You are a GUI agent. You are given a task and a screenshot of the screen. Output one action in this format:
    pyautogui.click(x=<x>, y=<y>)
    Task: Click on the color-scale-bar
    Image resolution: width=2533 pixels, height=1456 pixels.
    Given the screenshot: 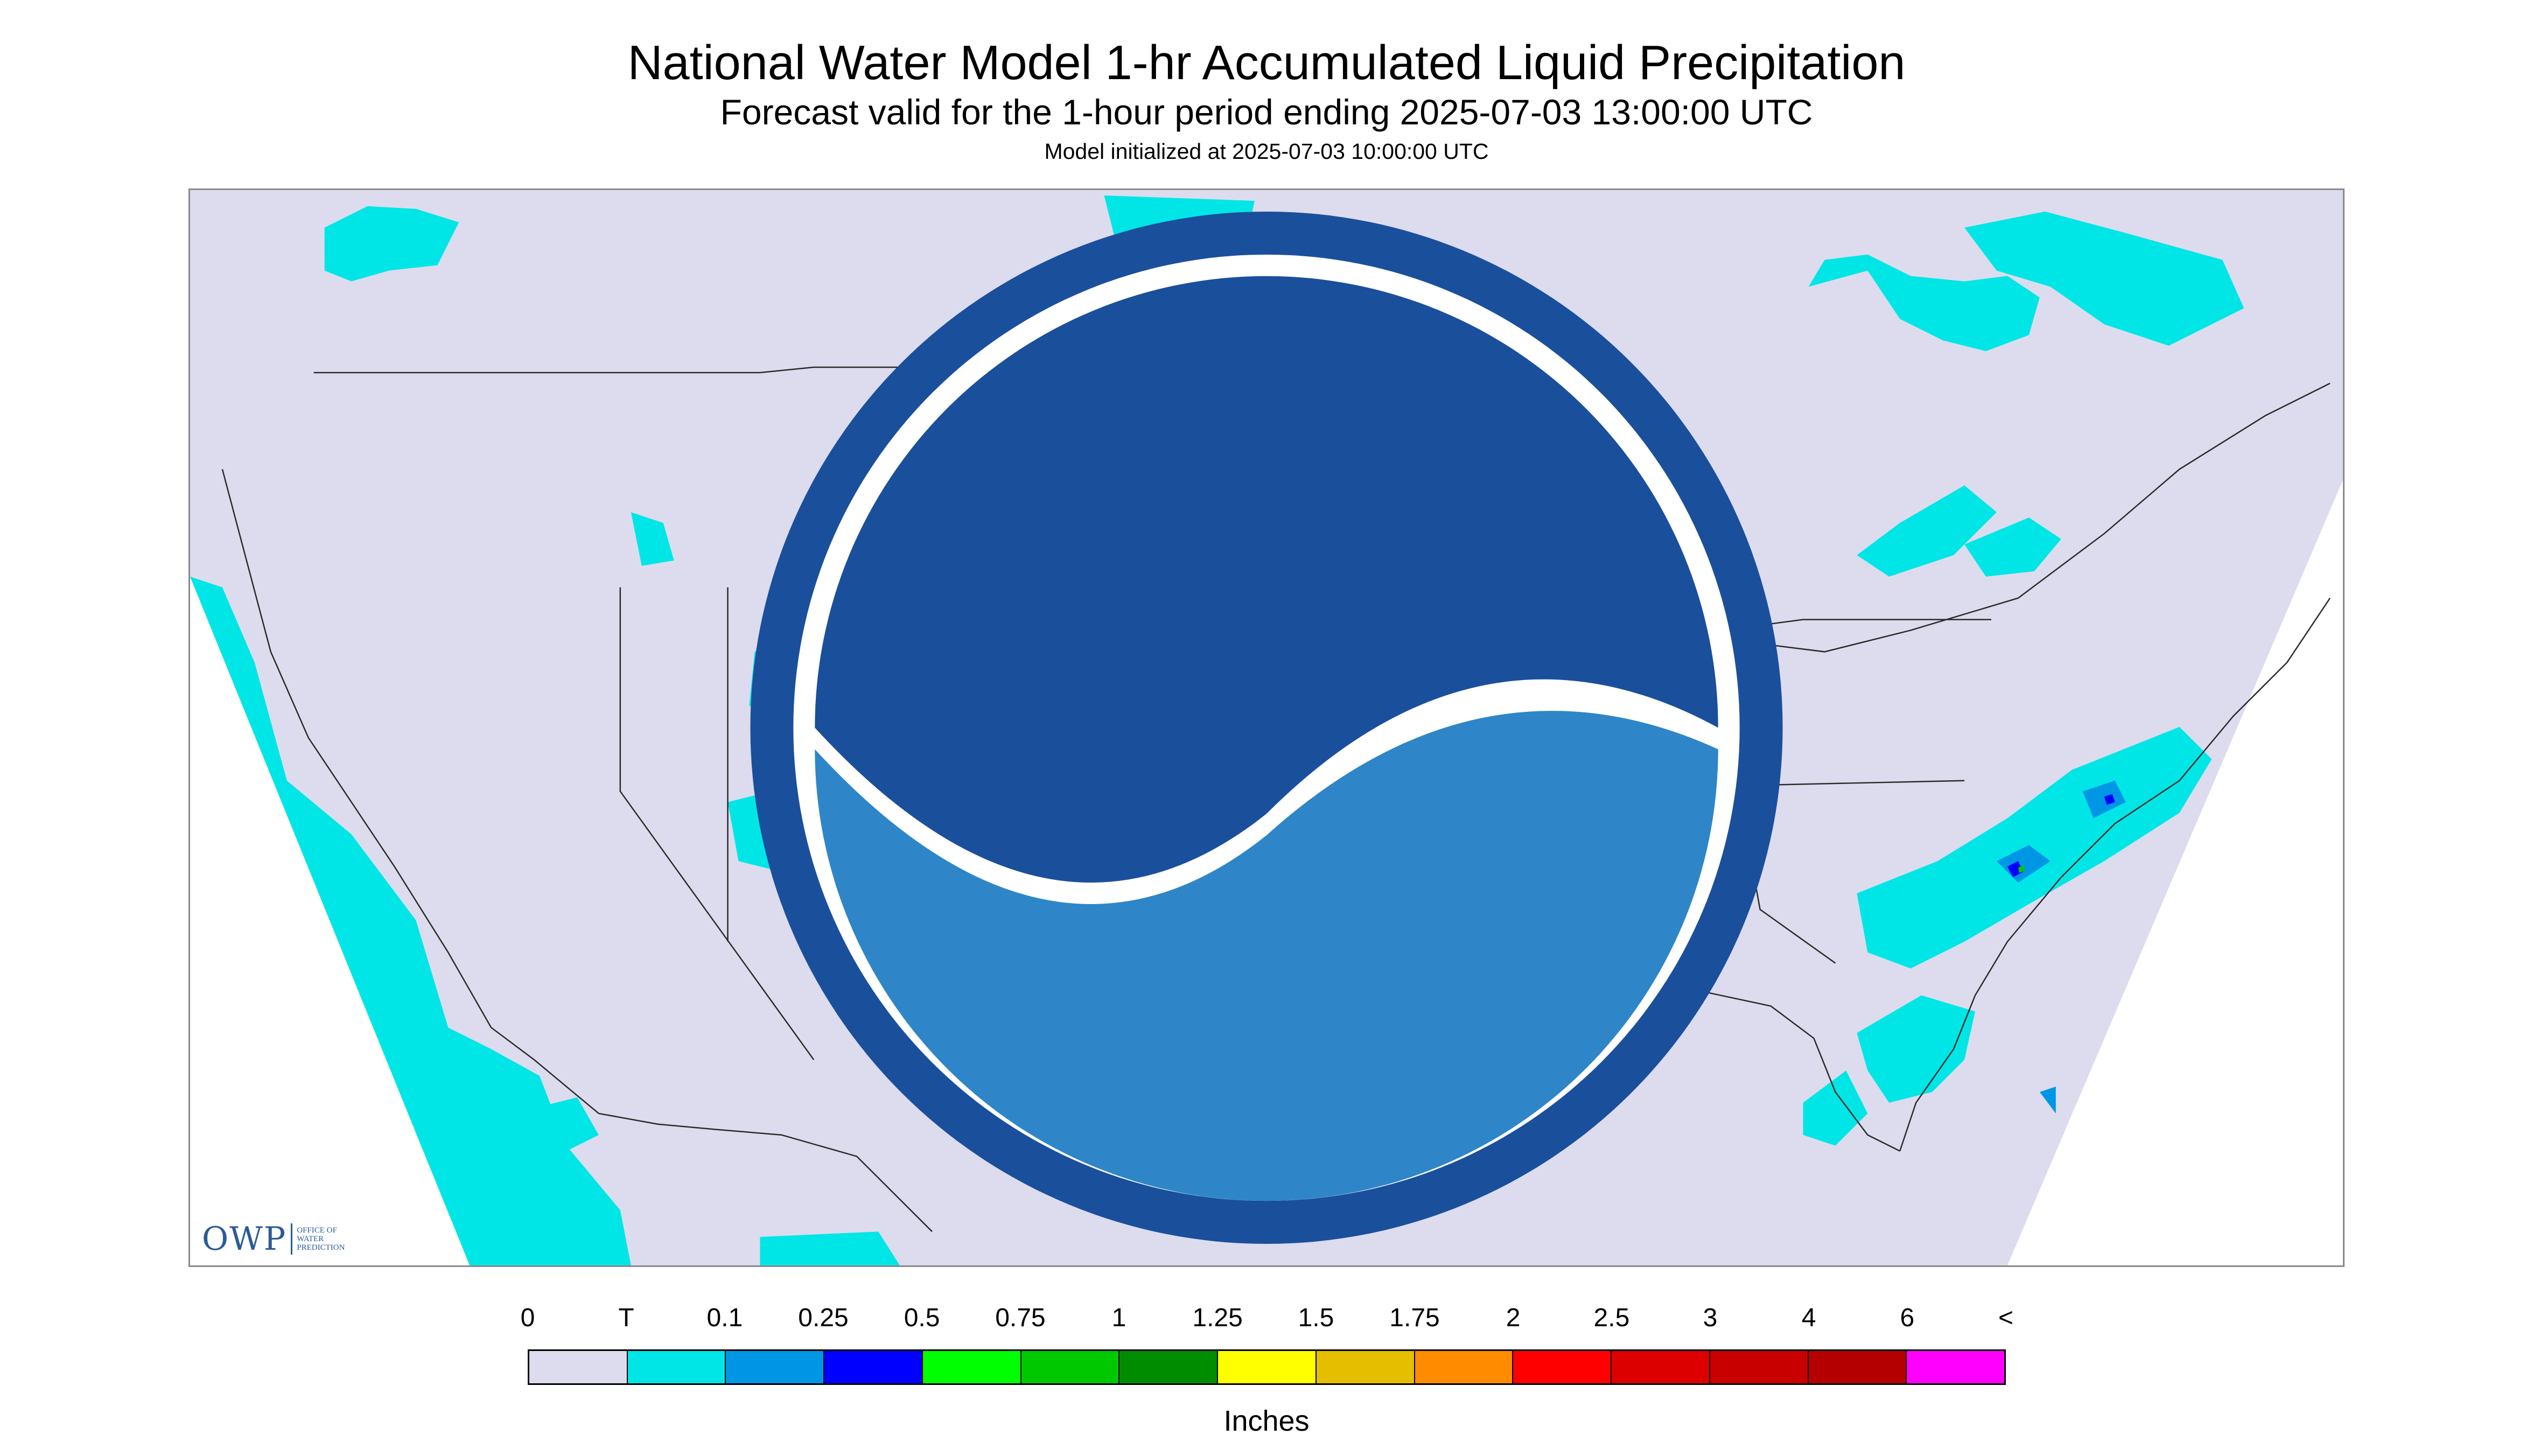 What is the action you would take?
    pyautogui.click(x=1267, y=1367)
    